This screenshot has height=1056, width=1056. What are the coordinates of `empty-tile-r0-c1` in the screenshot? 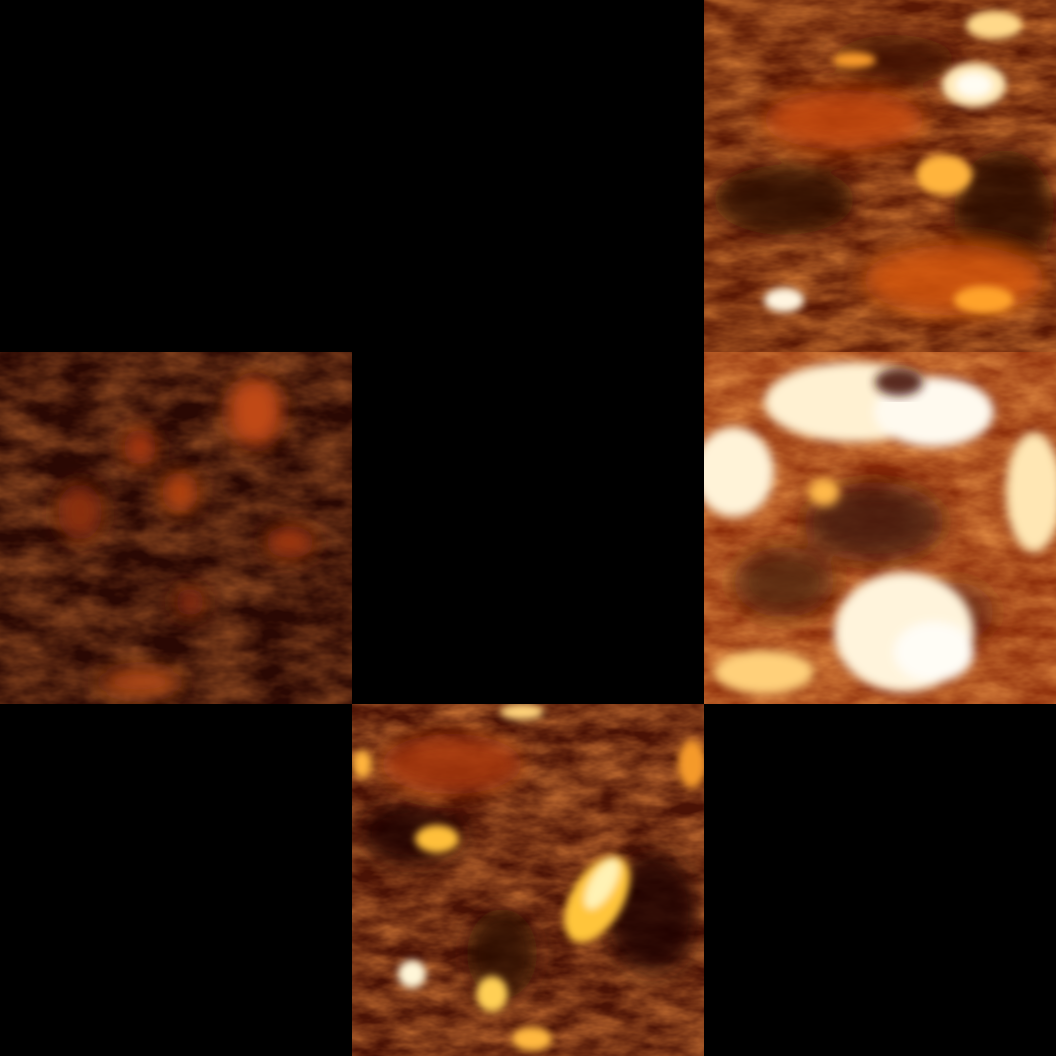 It's located at (528, 176).